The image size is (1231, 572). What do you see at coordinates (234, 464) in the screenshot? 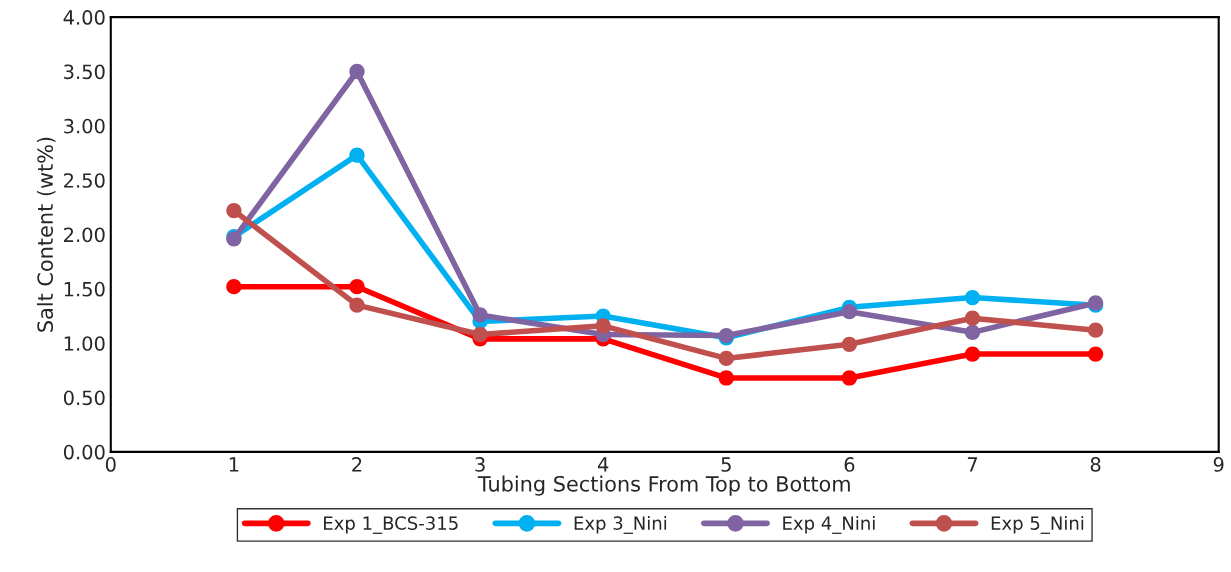
I see `x-tick-label: 1` at bounding box center [234, 464].